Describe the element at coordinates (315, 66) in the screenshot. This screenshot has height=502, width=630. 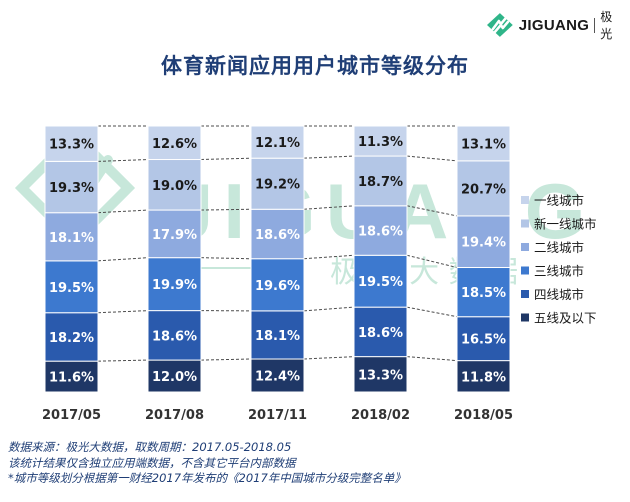
I see `chart-title: 体育新闻应用用户城市等级分布` at that location.